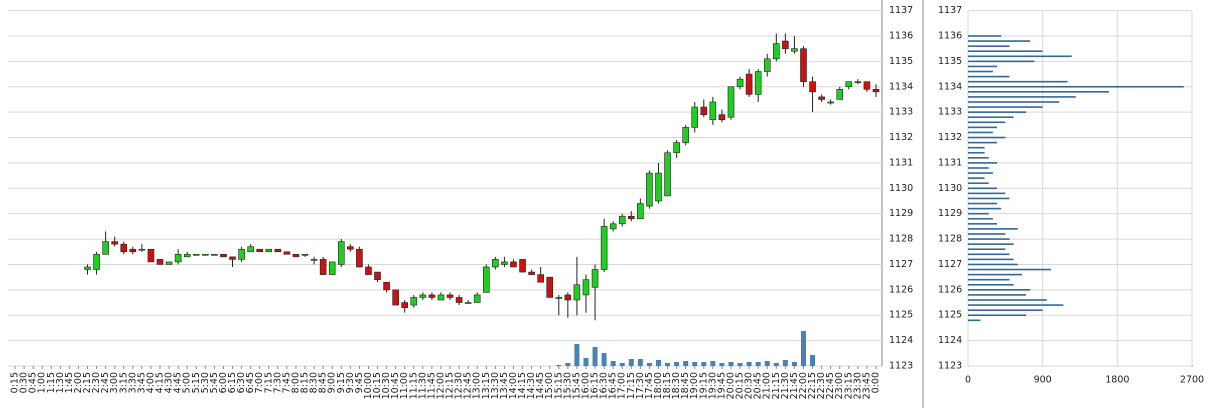 This screenshot has width=1211, height=408. Describe the element at coordinates (950, 366) in the screenshot. I see `y-tick-label: 1123` at that location.